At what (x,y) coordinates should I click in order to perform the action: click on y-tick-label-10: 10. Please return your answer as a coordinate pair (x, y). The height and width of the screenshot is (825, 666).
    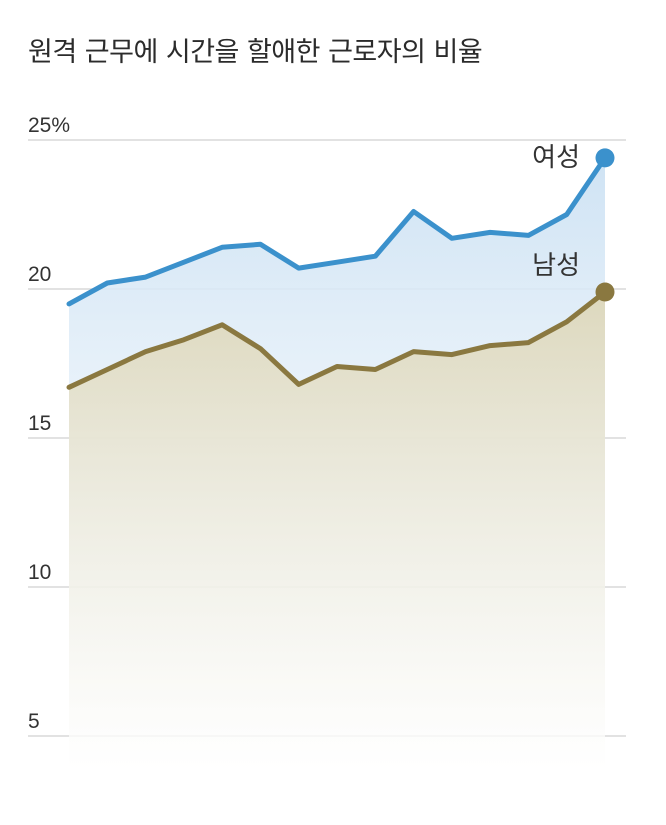
    Looking at the image, I should click on (39, 572).